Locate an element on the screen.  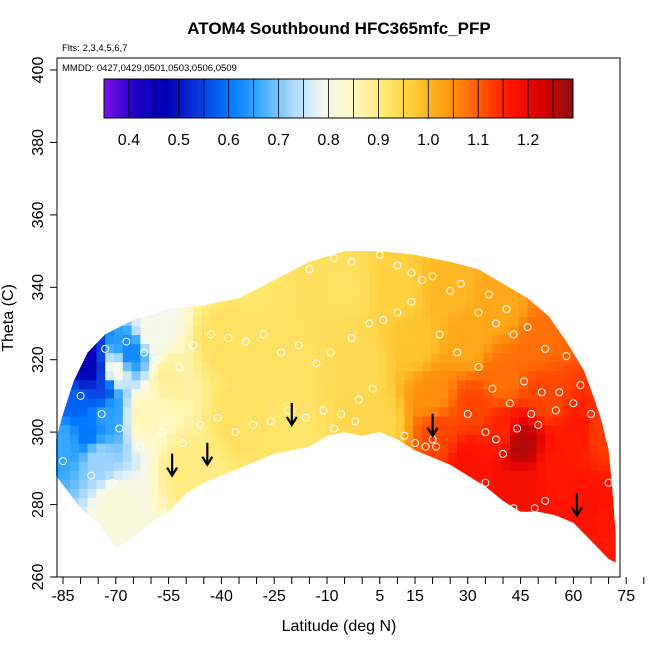
y-tick-label: 340 is located at coordinates (38, 287).